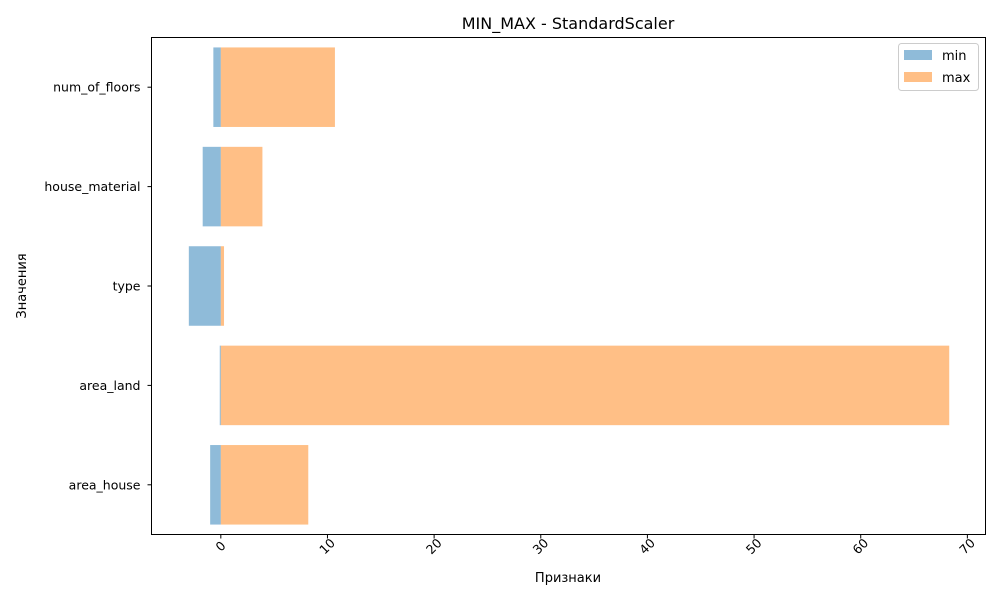 The width and height of the screenshot is (1000, 600). Describe the element at coordinates (540, 546) in the screenshot. I see `x-tick-label: 30` at that location.